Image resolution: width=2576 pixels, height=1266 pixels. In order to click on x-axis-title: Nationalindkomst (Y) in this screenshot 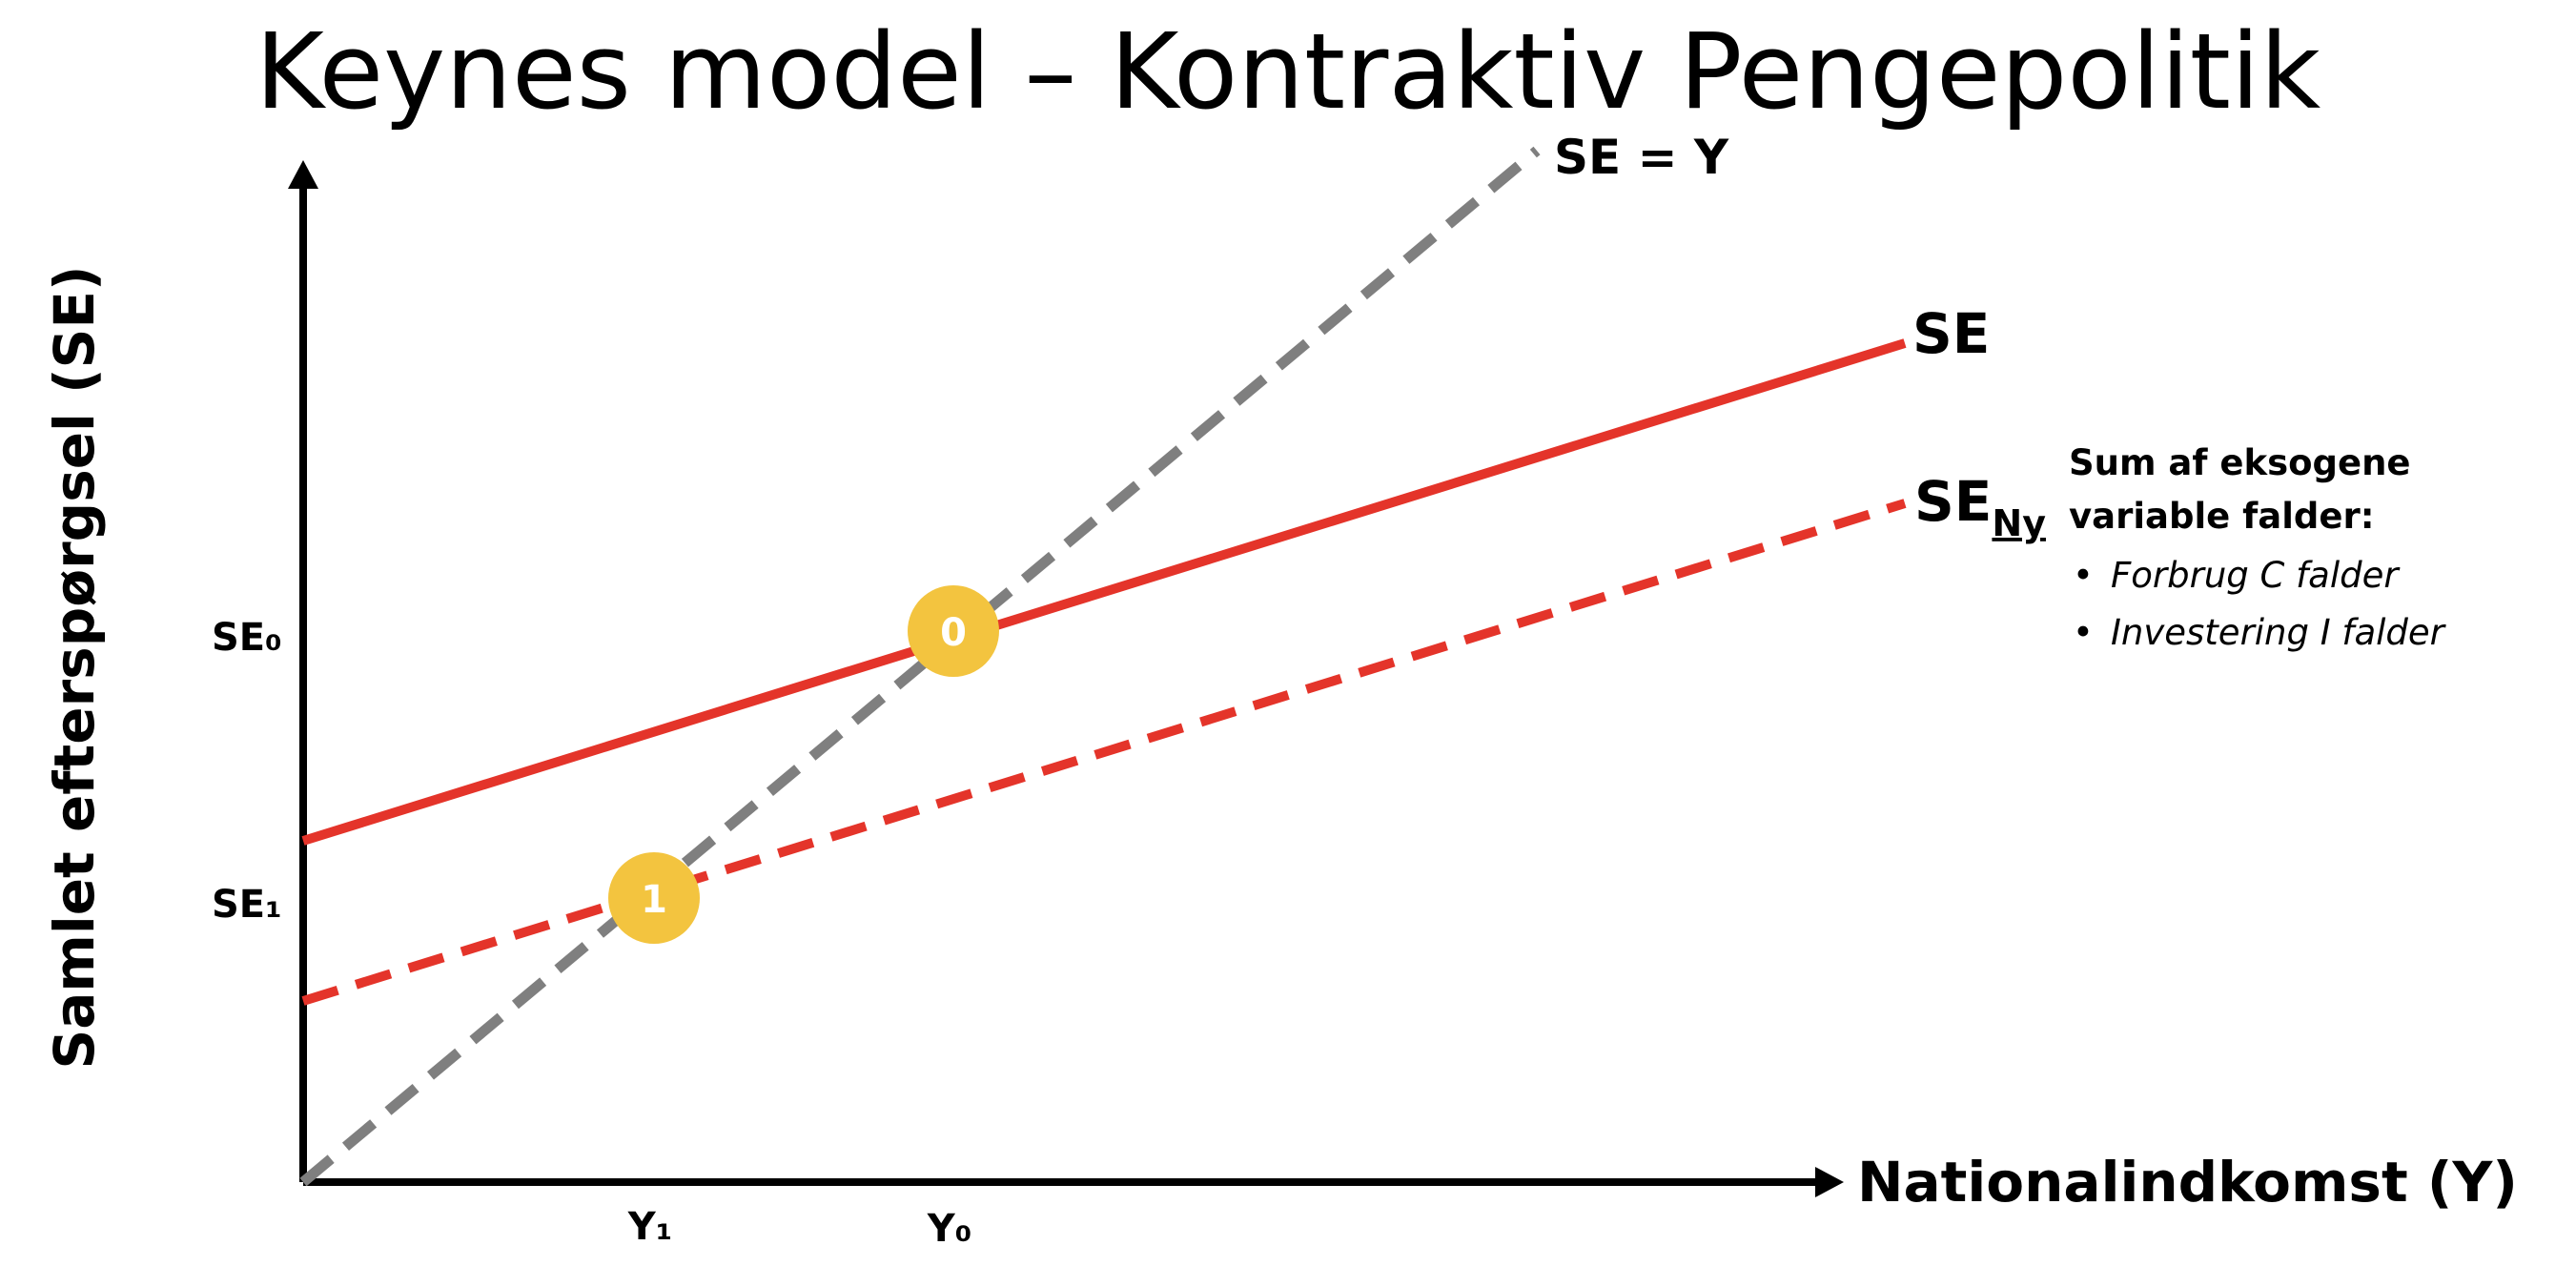, I will do `click(2187, 1183)`.